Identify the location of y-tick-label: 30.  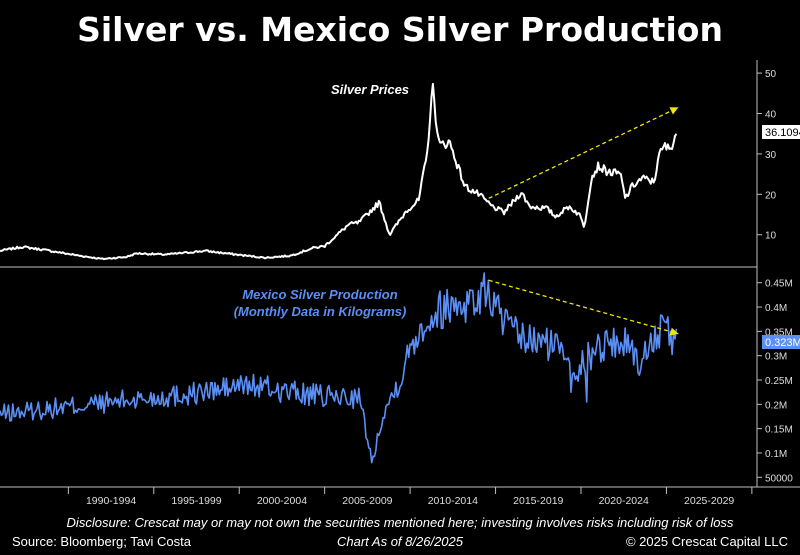
(771, 155).